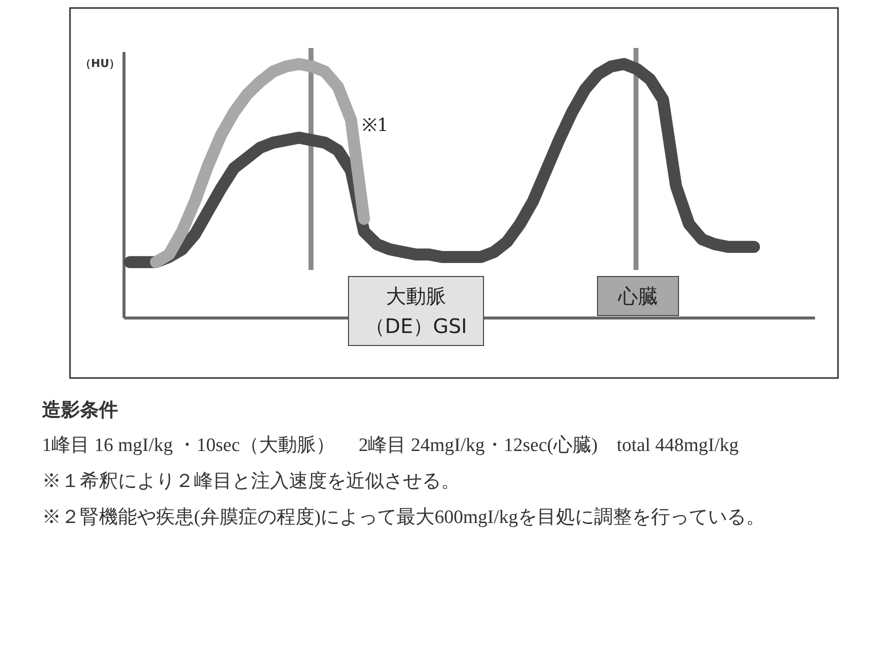 The width and height of the screenshot is (877, 653). What do you see at coordinates (100, 63) in the screenshot?
I see `y-axis-title: （HU）` at bounding box center [100, 63].